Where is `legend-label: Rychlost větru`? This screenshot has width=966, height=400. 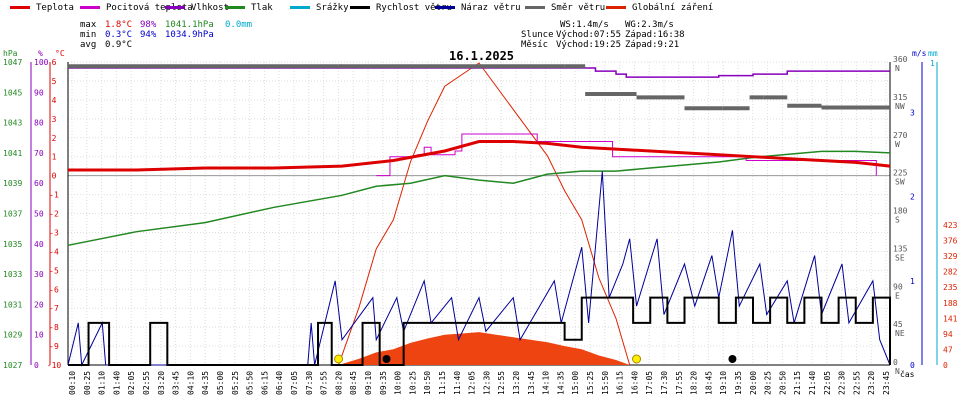 legend-label: Rychlost větru is located at coordinates (414, 8).